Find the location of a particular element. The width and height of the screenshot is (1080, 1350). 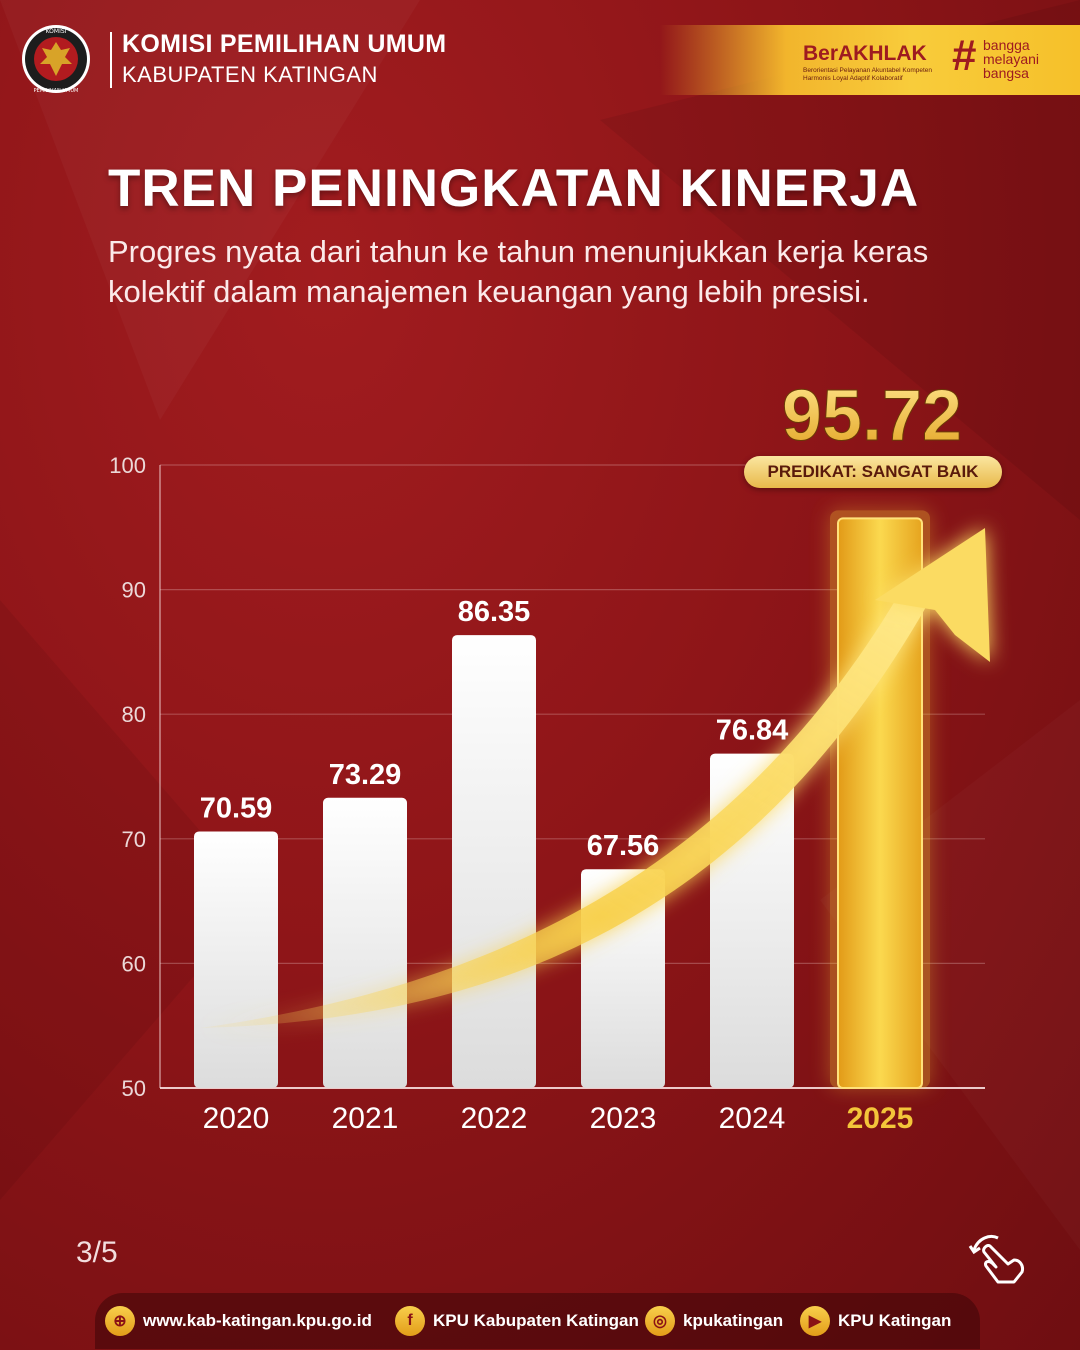

footer-facebook-text: KPU Kabupaten Katingan is located at coordinates (536, 1320).